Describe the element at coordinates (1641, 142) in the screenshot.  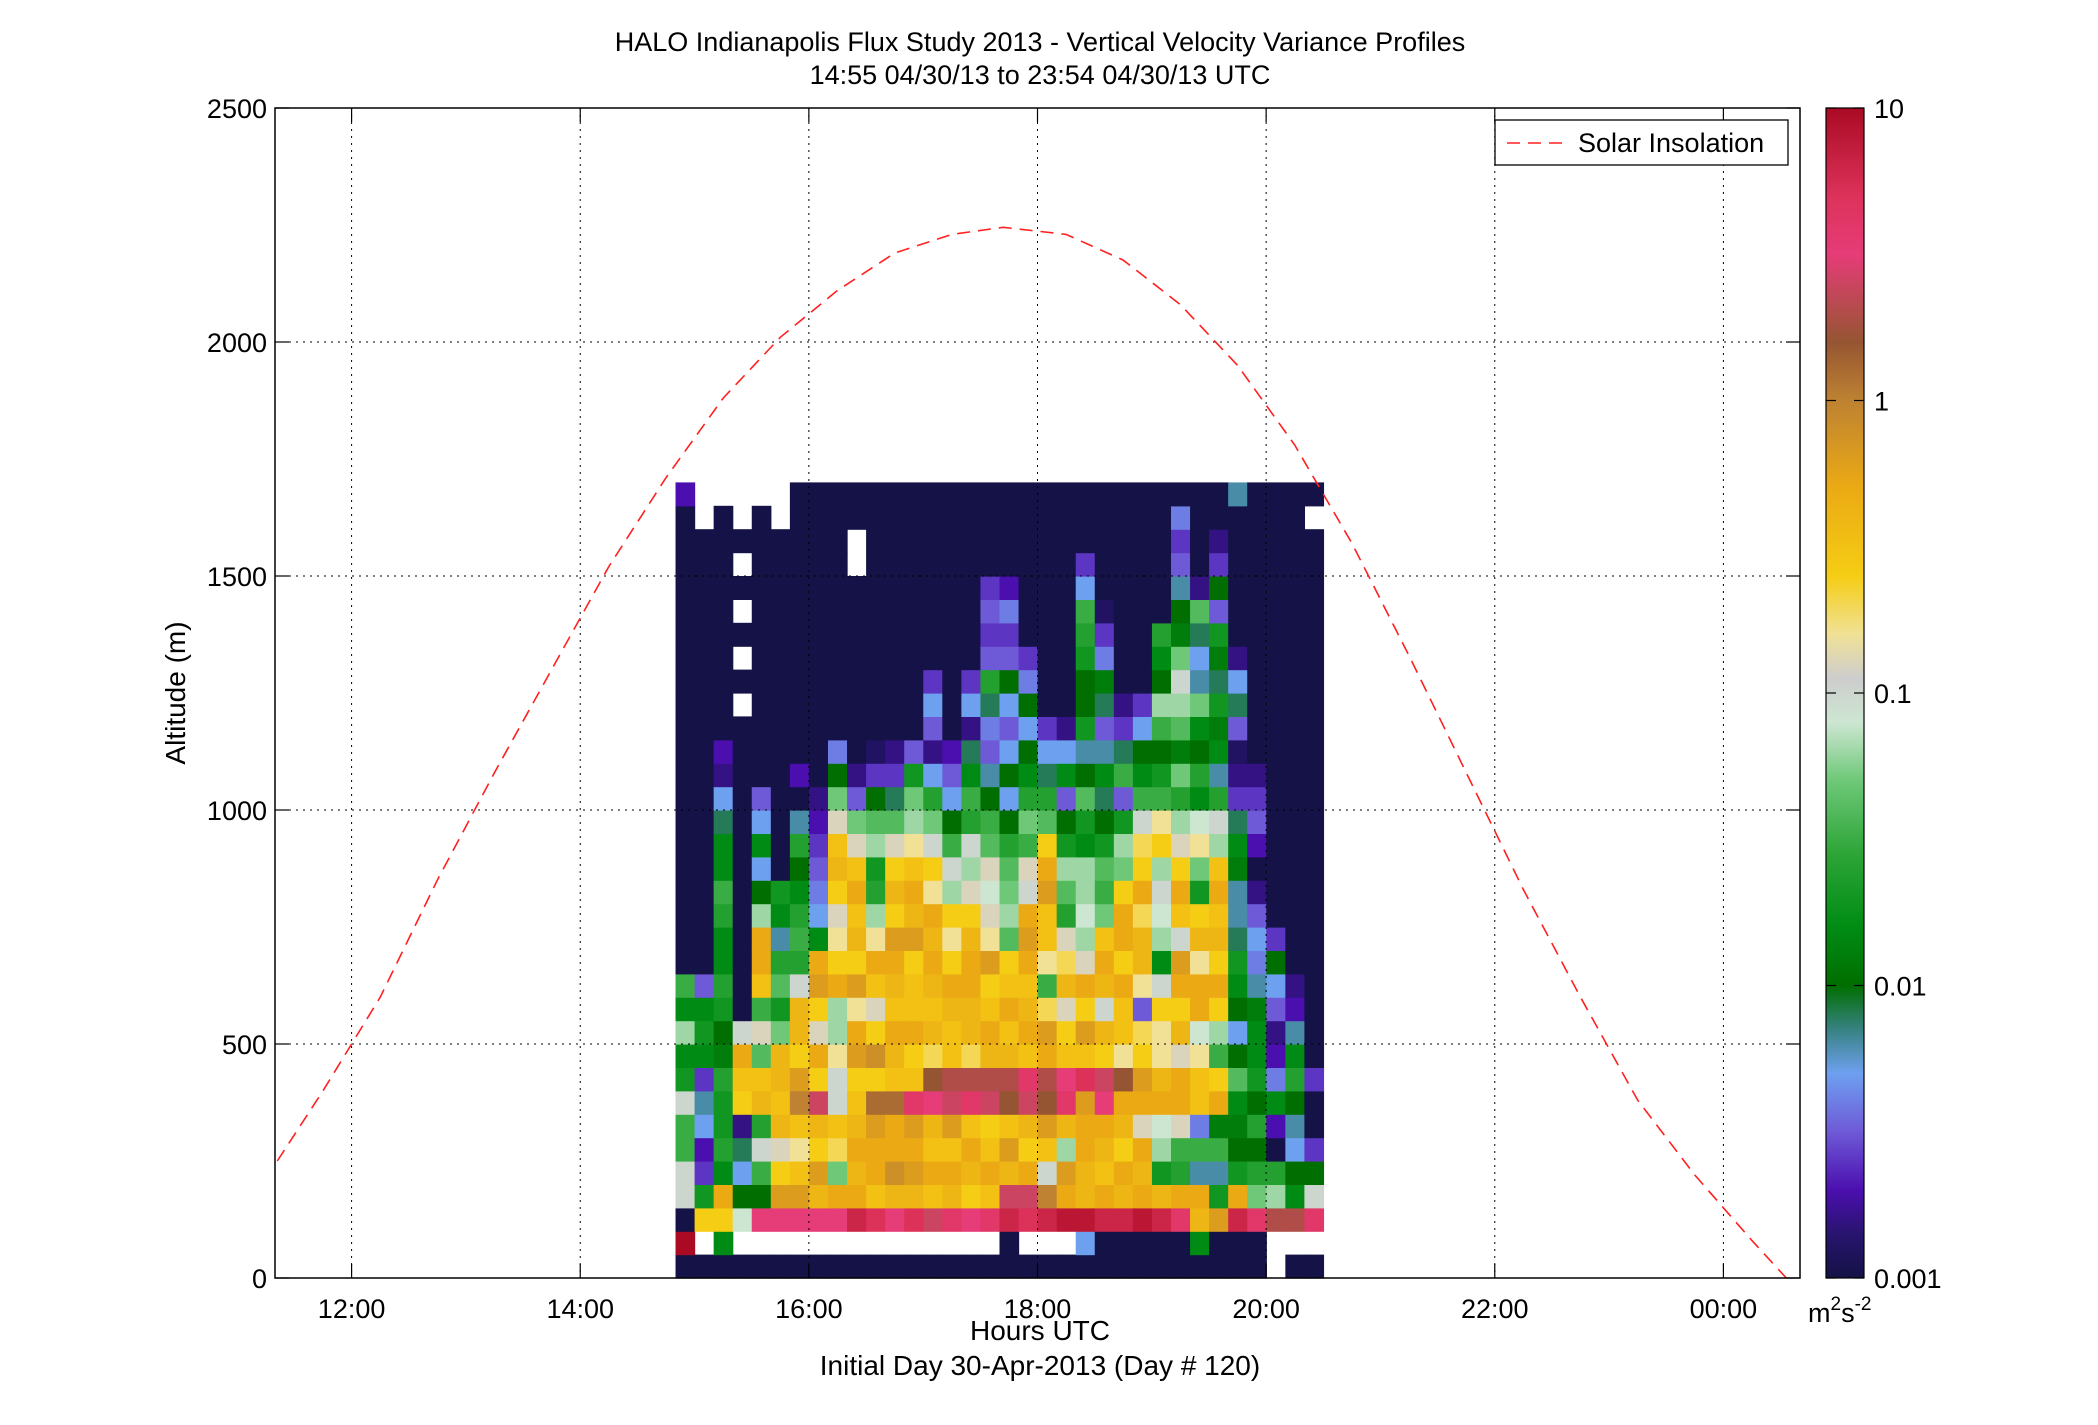
I see `legend: Solar Insolation` at that location.